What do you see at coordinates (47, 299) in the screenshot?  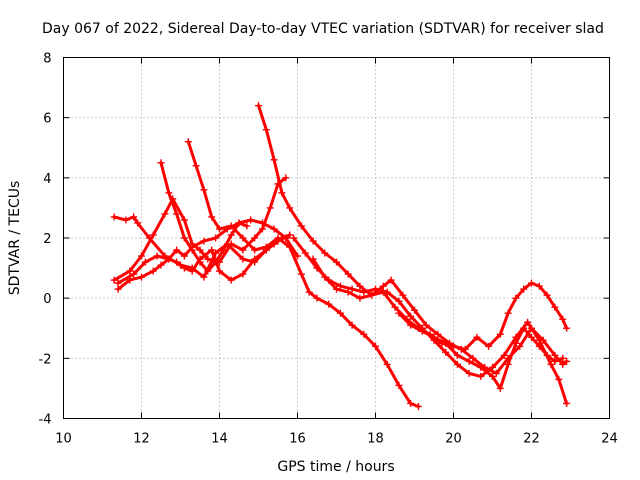 I see `y-tick-label: 0` at bounding box center [47, 299].